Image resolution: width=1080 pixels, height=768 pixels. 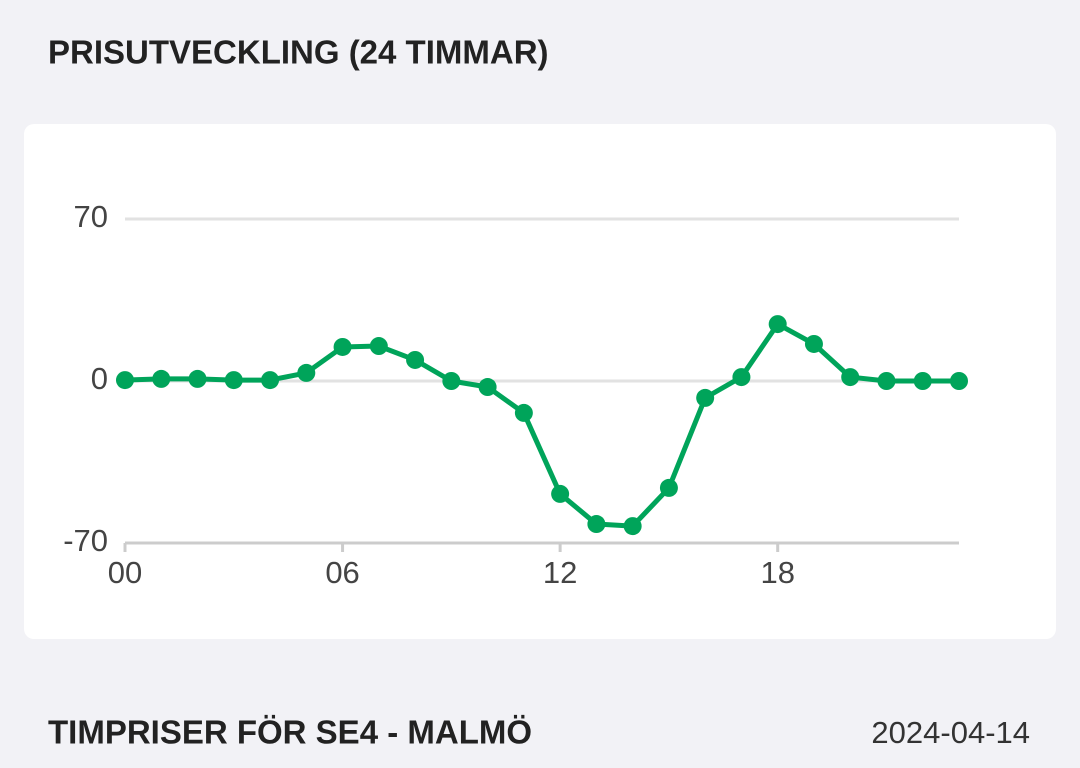 What do you see at coordinates (560, 572) in the screenshot?
I see `x-tick-label: 12` at bounding box center [560, 572].